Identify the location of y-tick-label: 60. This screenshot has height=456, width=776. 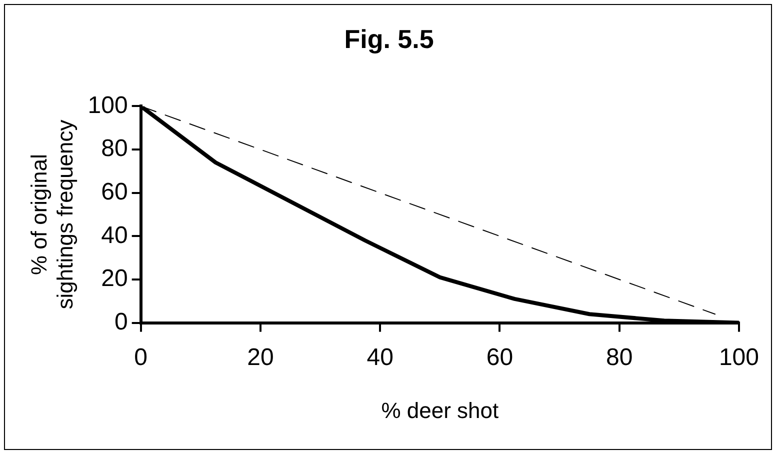
(114, 192).